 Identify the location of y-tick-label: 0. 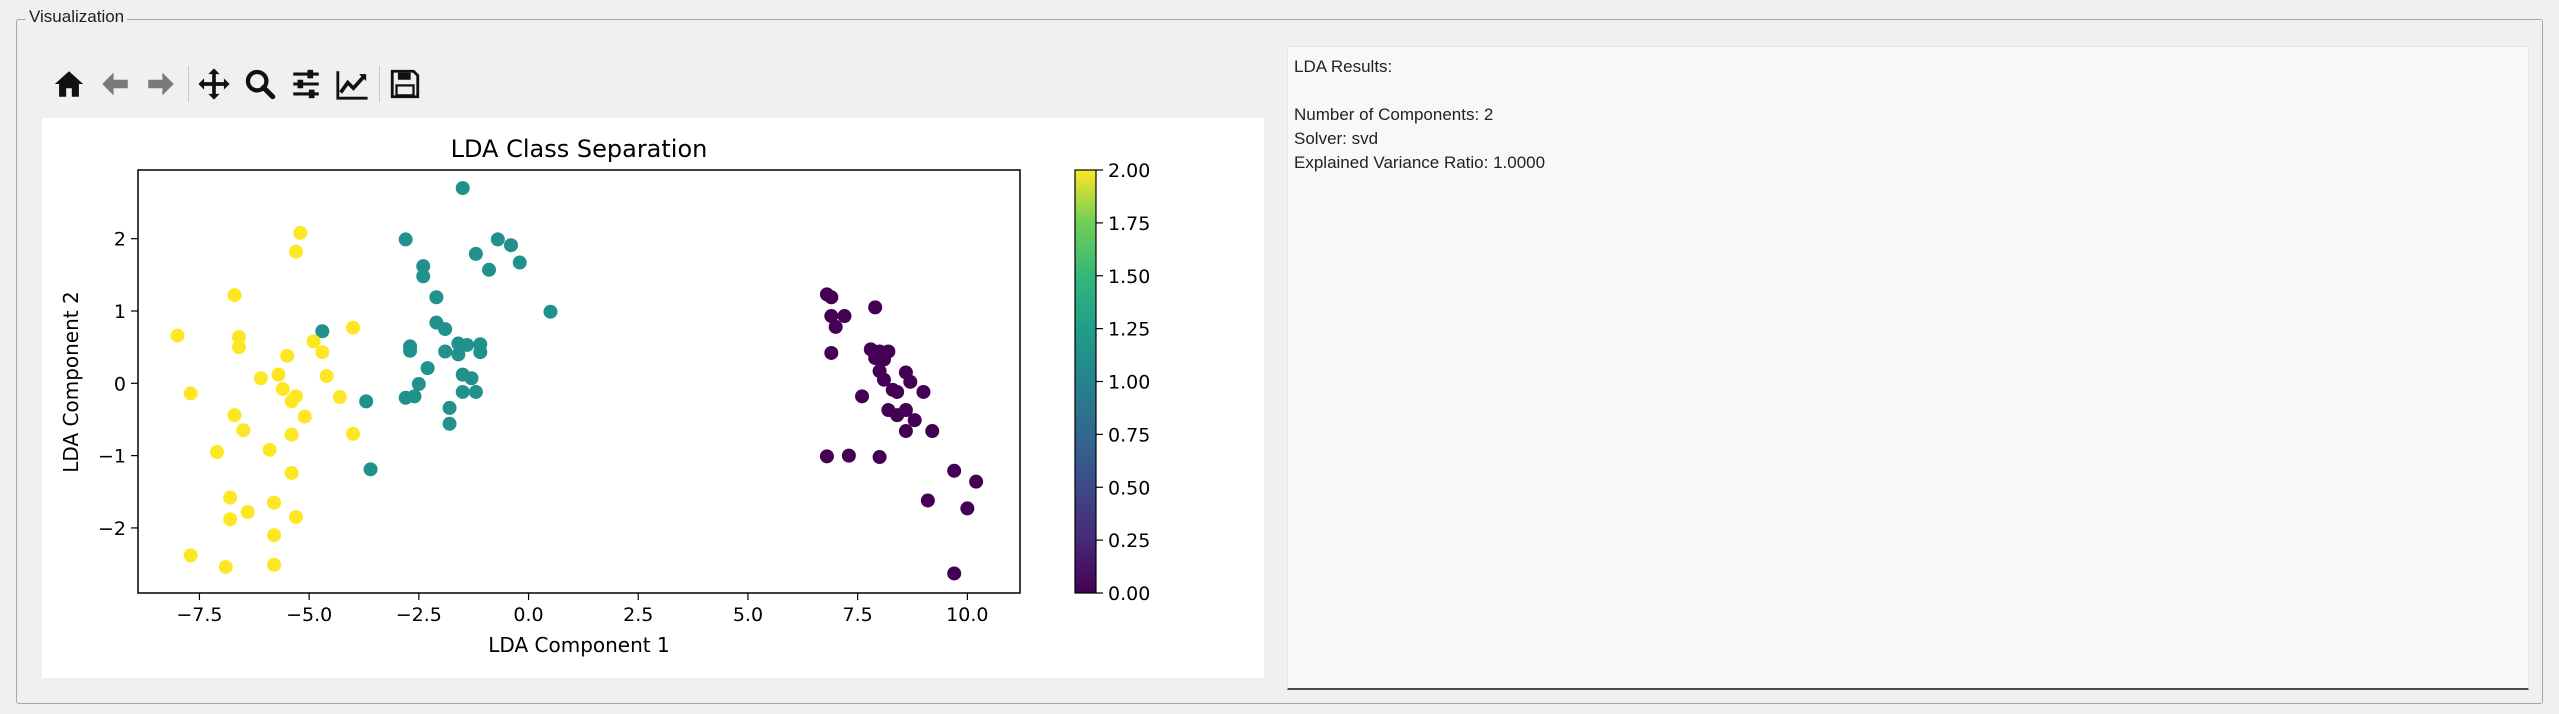
(120, 384).